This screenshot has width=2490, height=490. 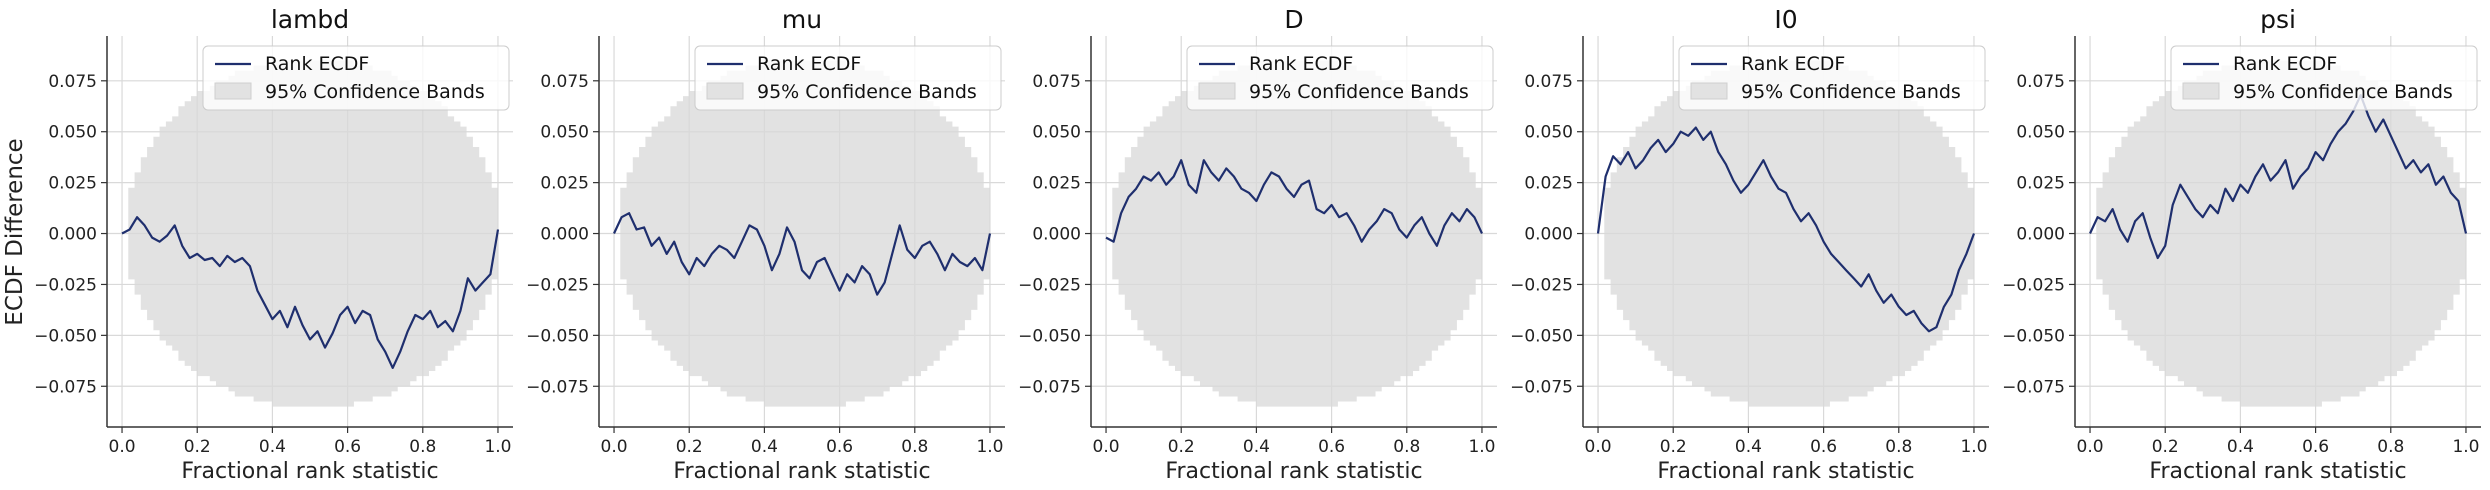 What do you see at coordinates (802, 19) in the screenshot?
I see `panel-title: mu` at bounding box center [802, 19].